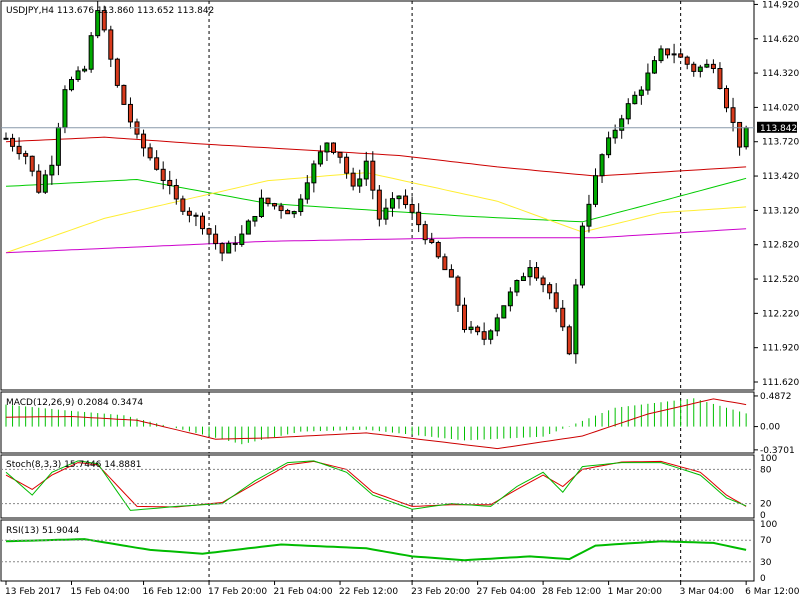 This screenshot has height=600, width=800. Describe the element at coordinates (440, 592) in the screenshot. I see `time-tick-label: 23 Feb 20:00` at that location.